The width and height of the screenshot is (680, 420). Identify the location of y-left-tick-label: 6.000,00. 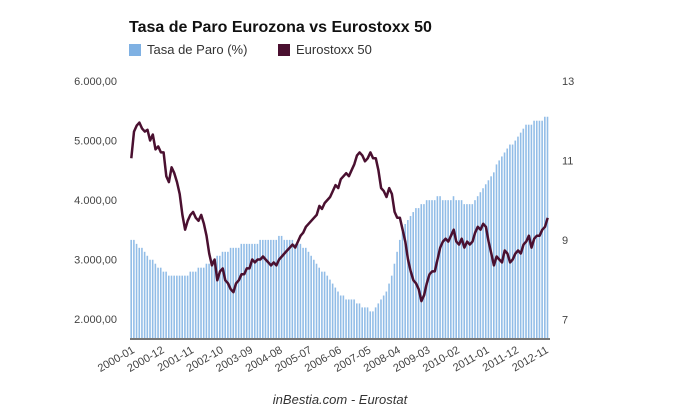
(95, 82).